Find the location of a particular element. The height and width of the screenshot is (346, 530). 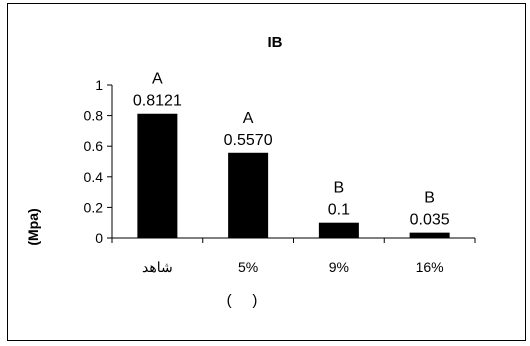

y-tick-label: 0.6 is located at coordinates (94, 146).